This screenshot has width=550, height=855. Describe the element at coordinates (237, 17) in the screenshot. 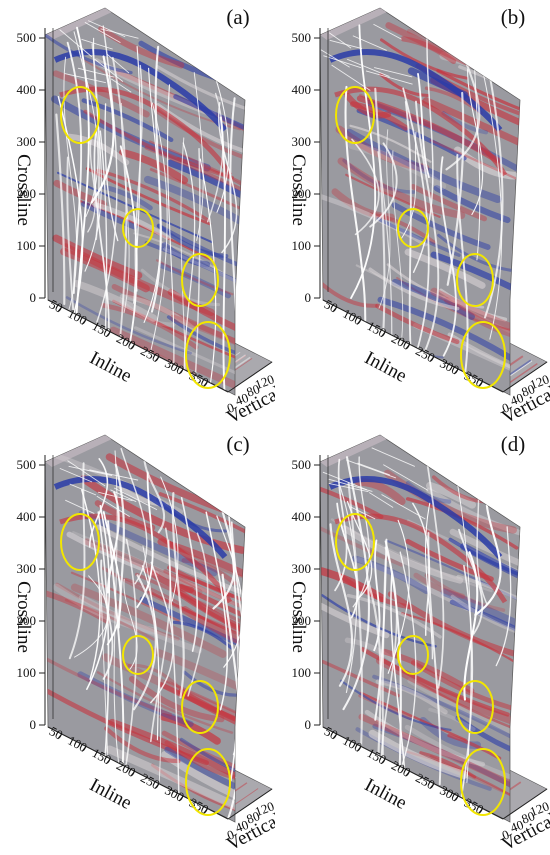

I see `panel-label: (a)` at that location.